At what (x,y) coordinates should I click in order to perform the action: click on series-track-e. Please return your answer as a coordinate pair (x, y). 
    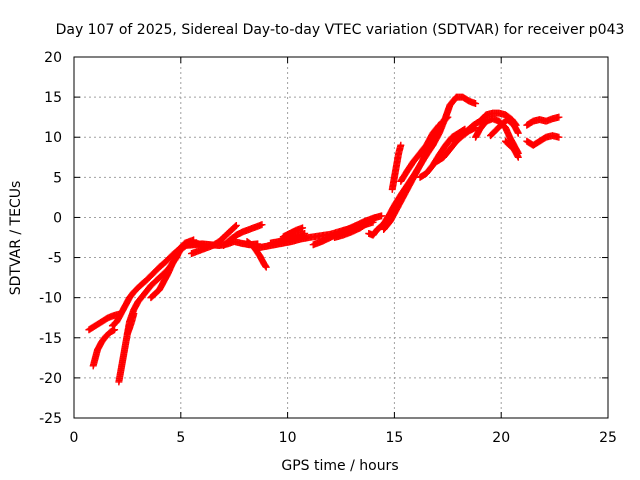
    Looking at the image, I should click on (130, 324).